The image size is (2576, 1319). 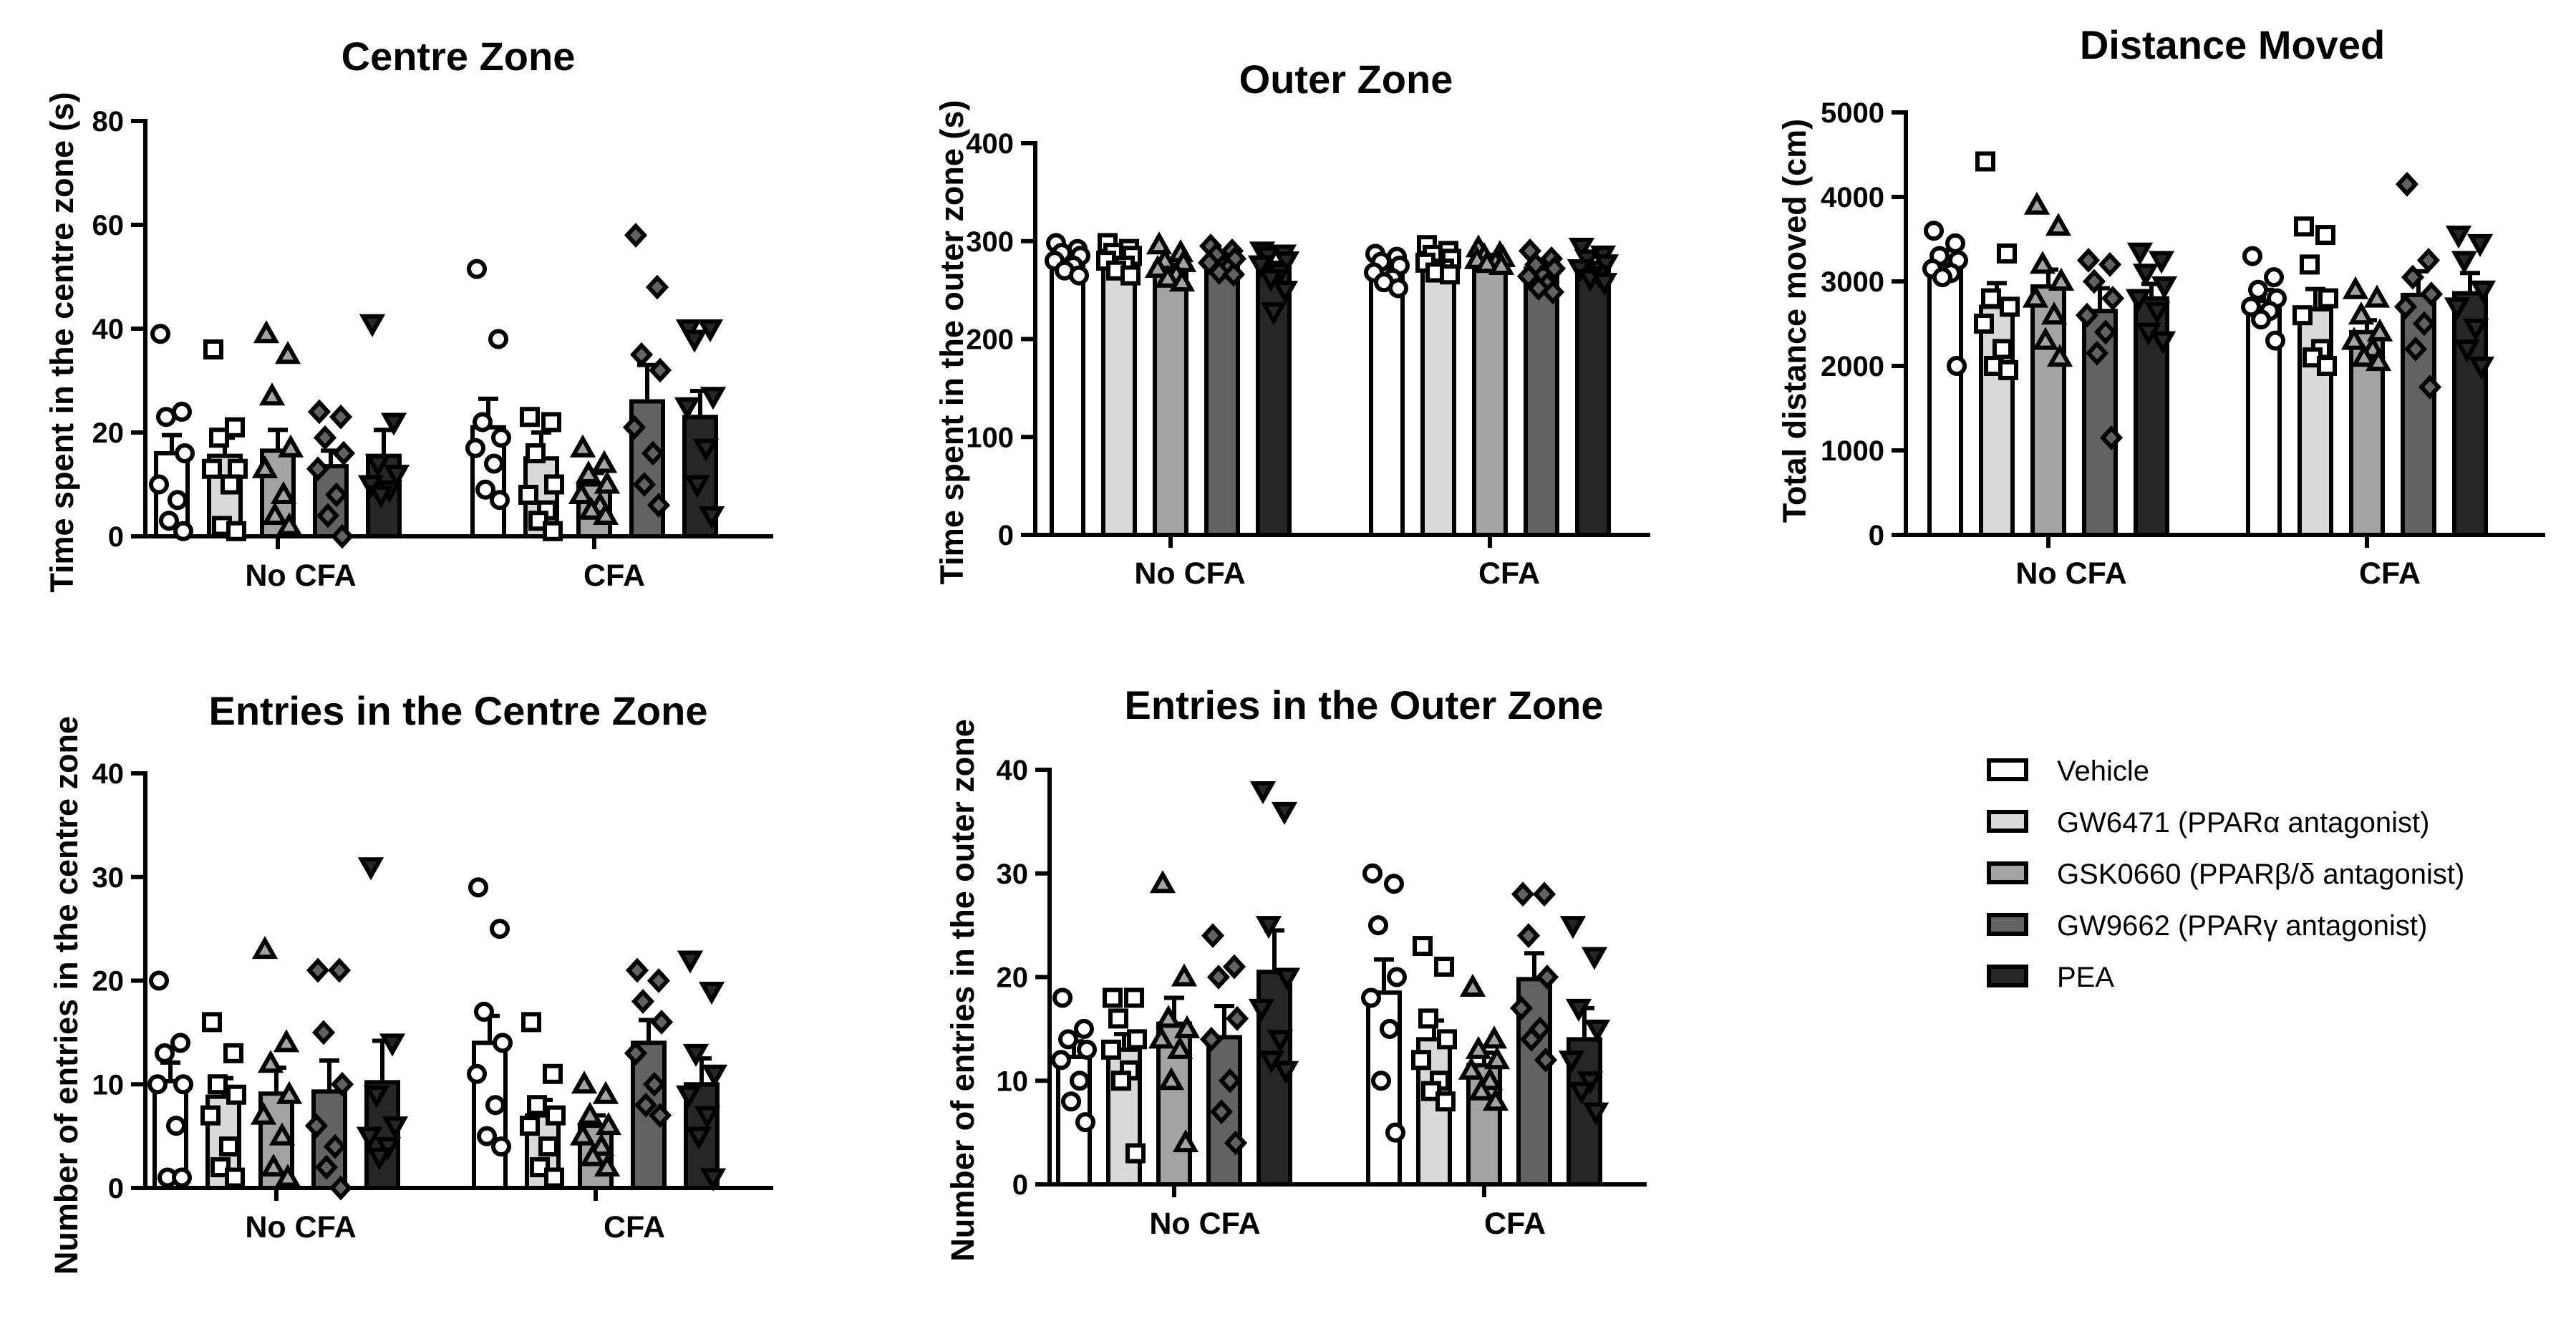 What do you see at coordinates (990, 437) in the screenshot?
I see `y-tick-label: 100` at bounding box center [990, 437].